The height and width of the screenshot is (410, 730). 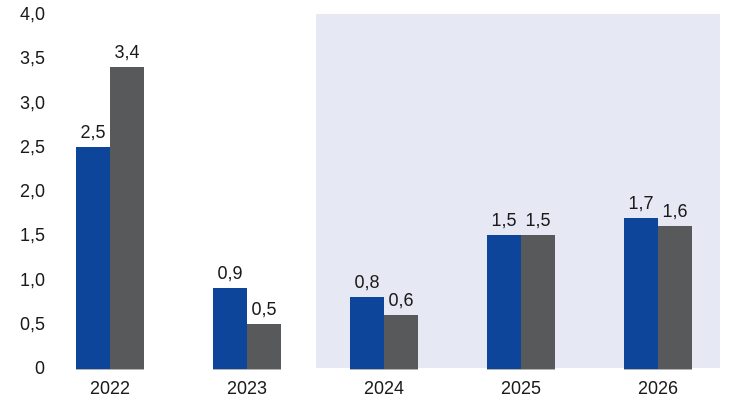 What do you see at coordinates (93, 257) in the screenshot?
I see `bar-2022-series-blue` at bounding box center [93, 257].